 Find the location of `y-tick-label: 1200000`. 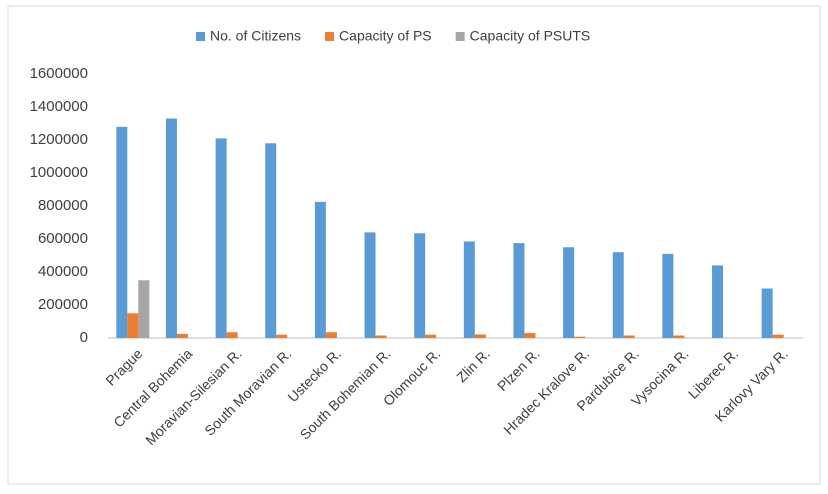

y-tick-label: 1200000 is located at coordinates (59, 139).